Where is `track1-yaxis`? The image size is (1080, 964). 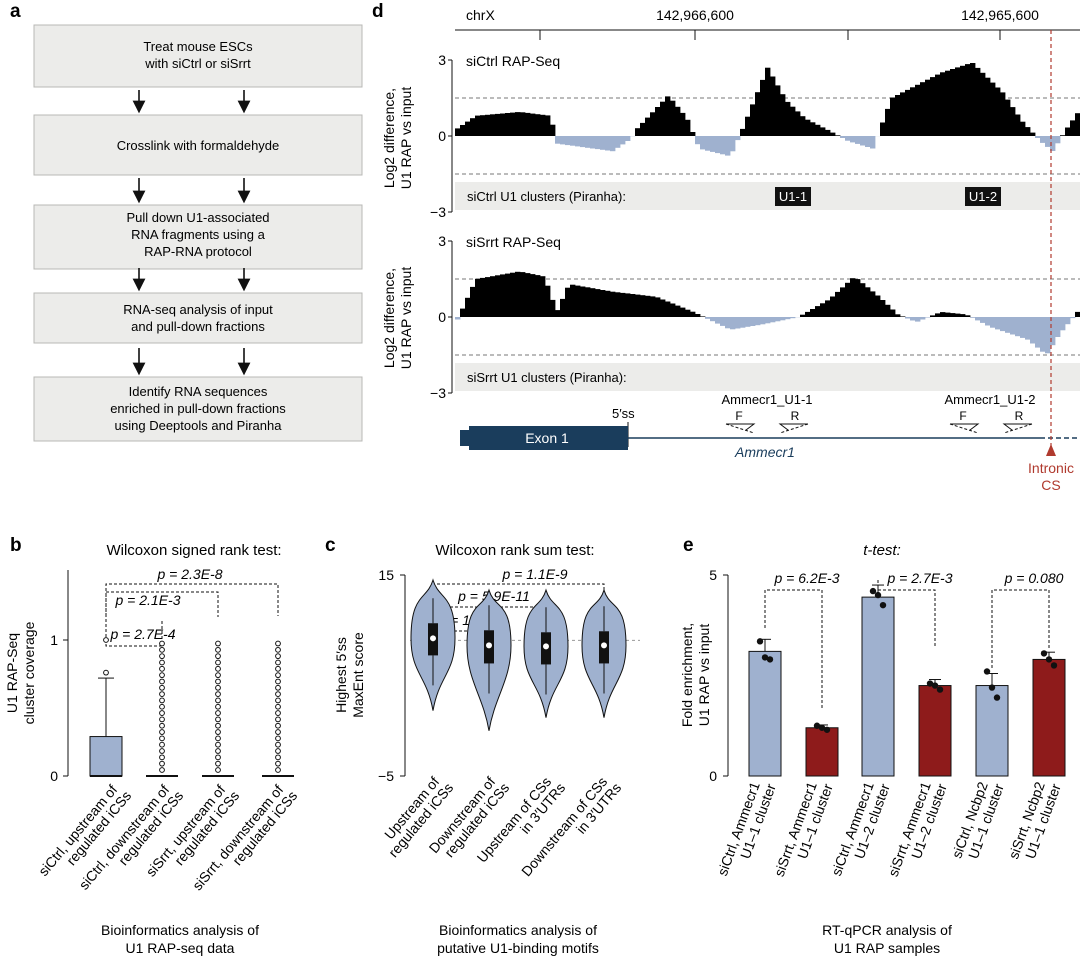 track1-yaxis is located at coordinates (450, 136).